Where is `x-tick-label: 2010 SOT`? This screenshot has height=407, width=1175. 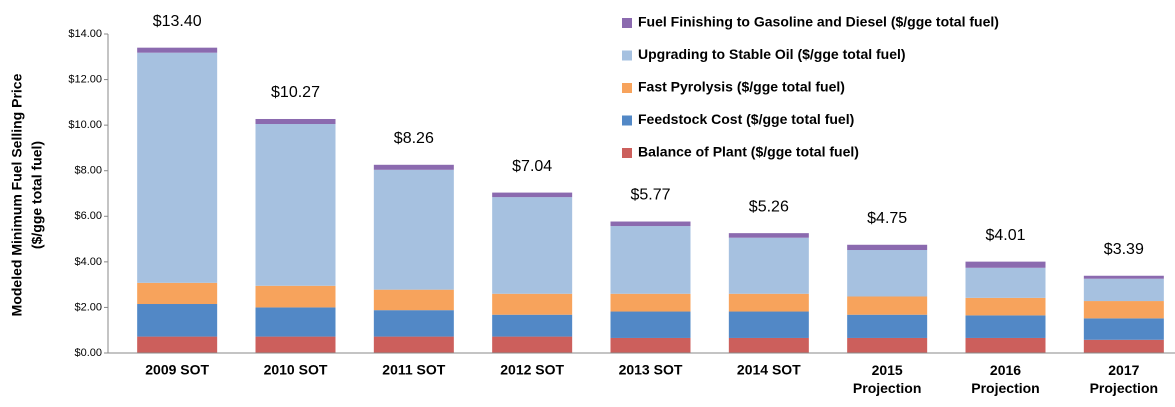 x-tick-label: 2010 SOT is located at coordinates (296, 370).